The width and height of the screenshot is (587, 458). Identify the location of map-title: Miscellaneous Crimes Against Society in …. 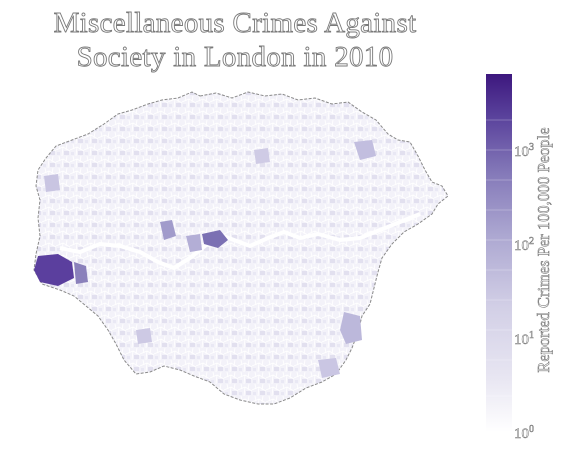
(235, 40).